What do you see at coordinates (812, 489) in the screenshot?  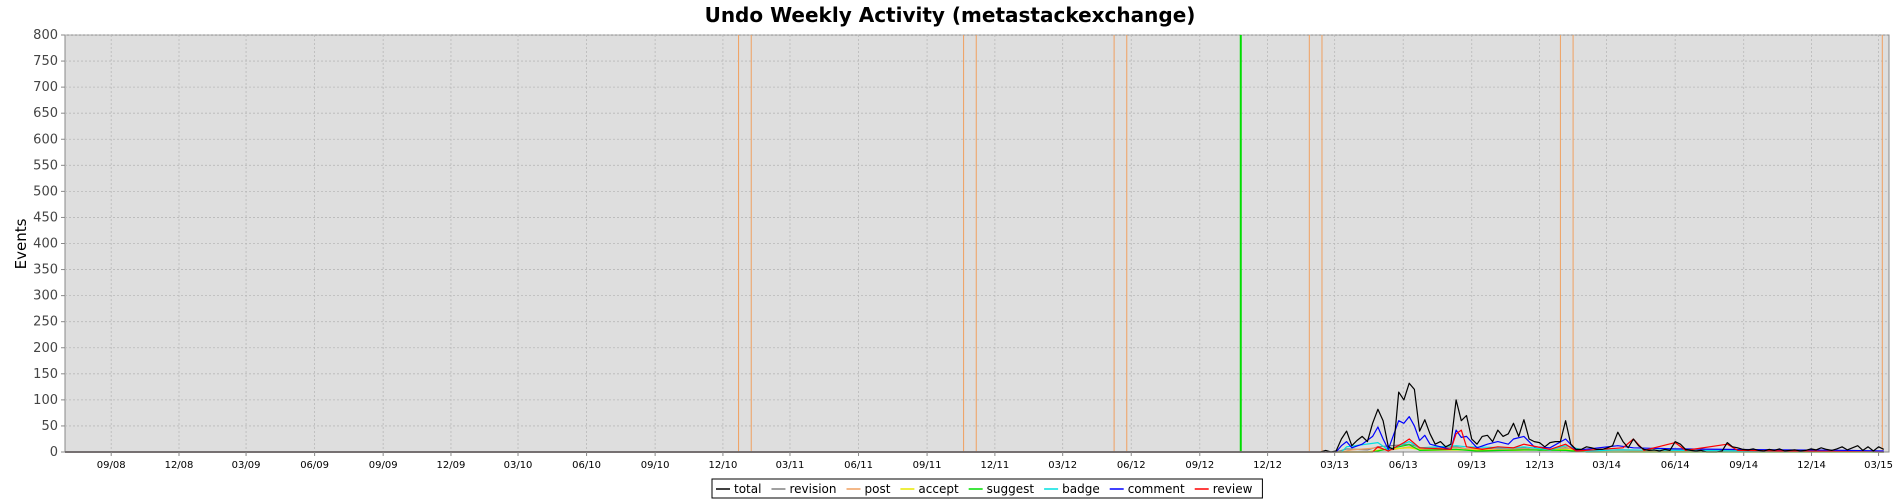 I see `legend-label-revision: revision` at bounding box center [812, 489].